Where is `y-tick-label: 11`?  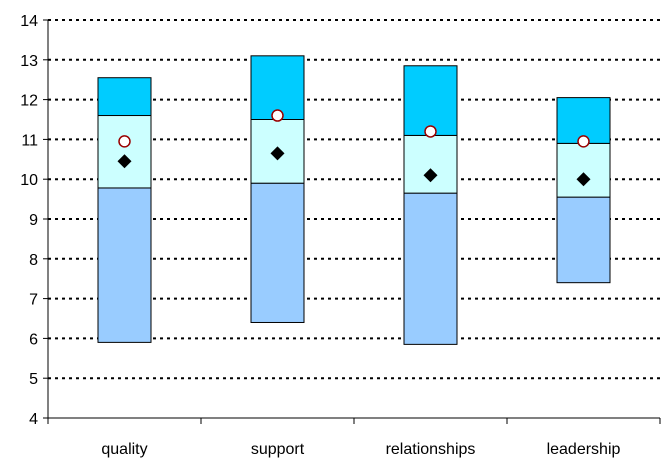 y-tick-label: 11 is located at coordinates (29, 140).